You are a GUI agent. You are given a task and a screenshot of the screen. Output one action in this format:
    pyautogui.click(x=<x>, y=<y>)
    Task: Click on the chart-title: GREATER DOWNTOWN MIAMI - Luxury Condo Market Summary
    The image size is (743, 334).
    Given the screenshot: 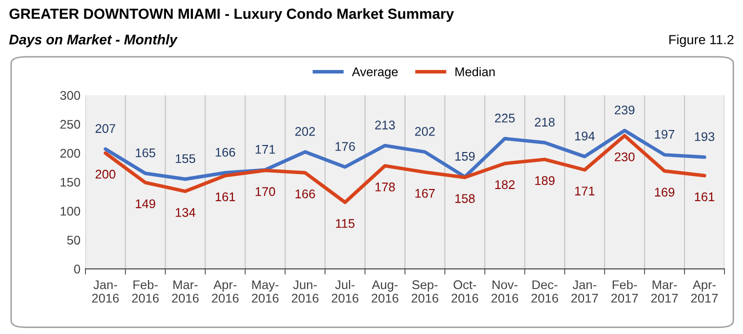 What is the action you would take?
    pyautogui.click(x=232, y=15)
    